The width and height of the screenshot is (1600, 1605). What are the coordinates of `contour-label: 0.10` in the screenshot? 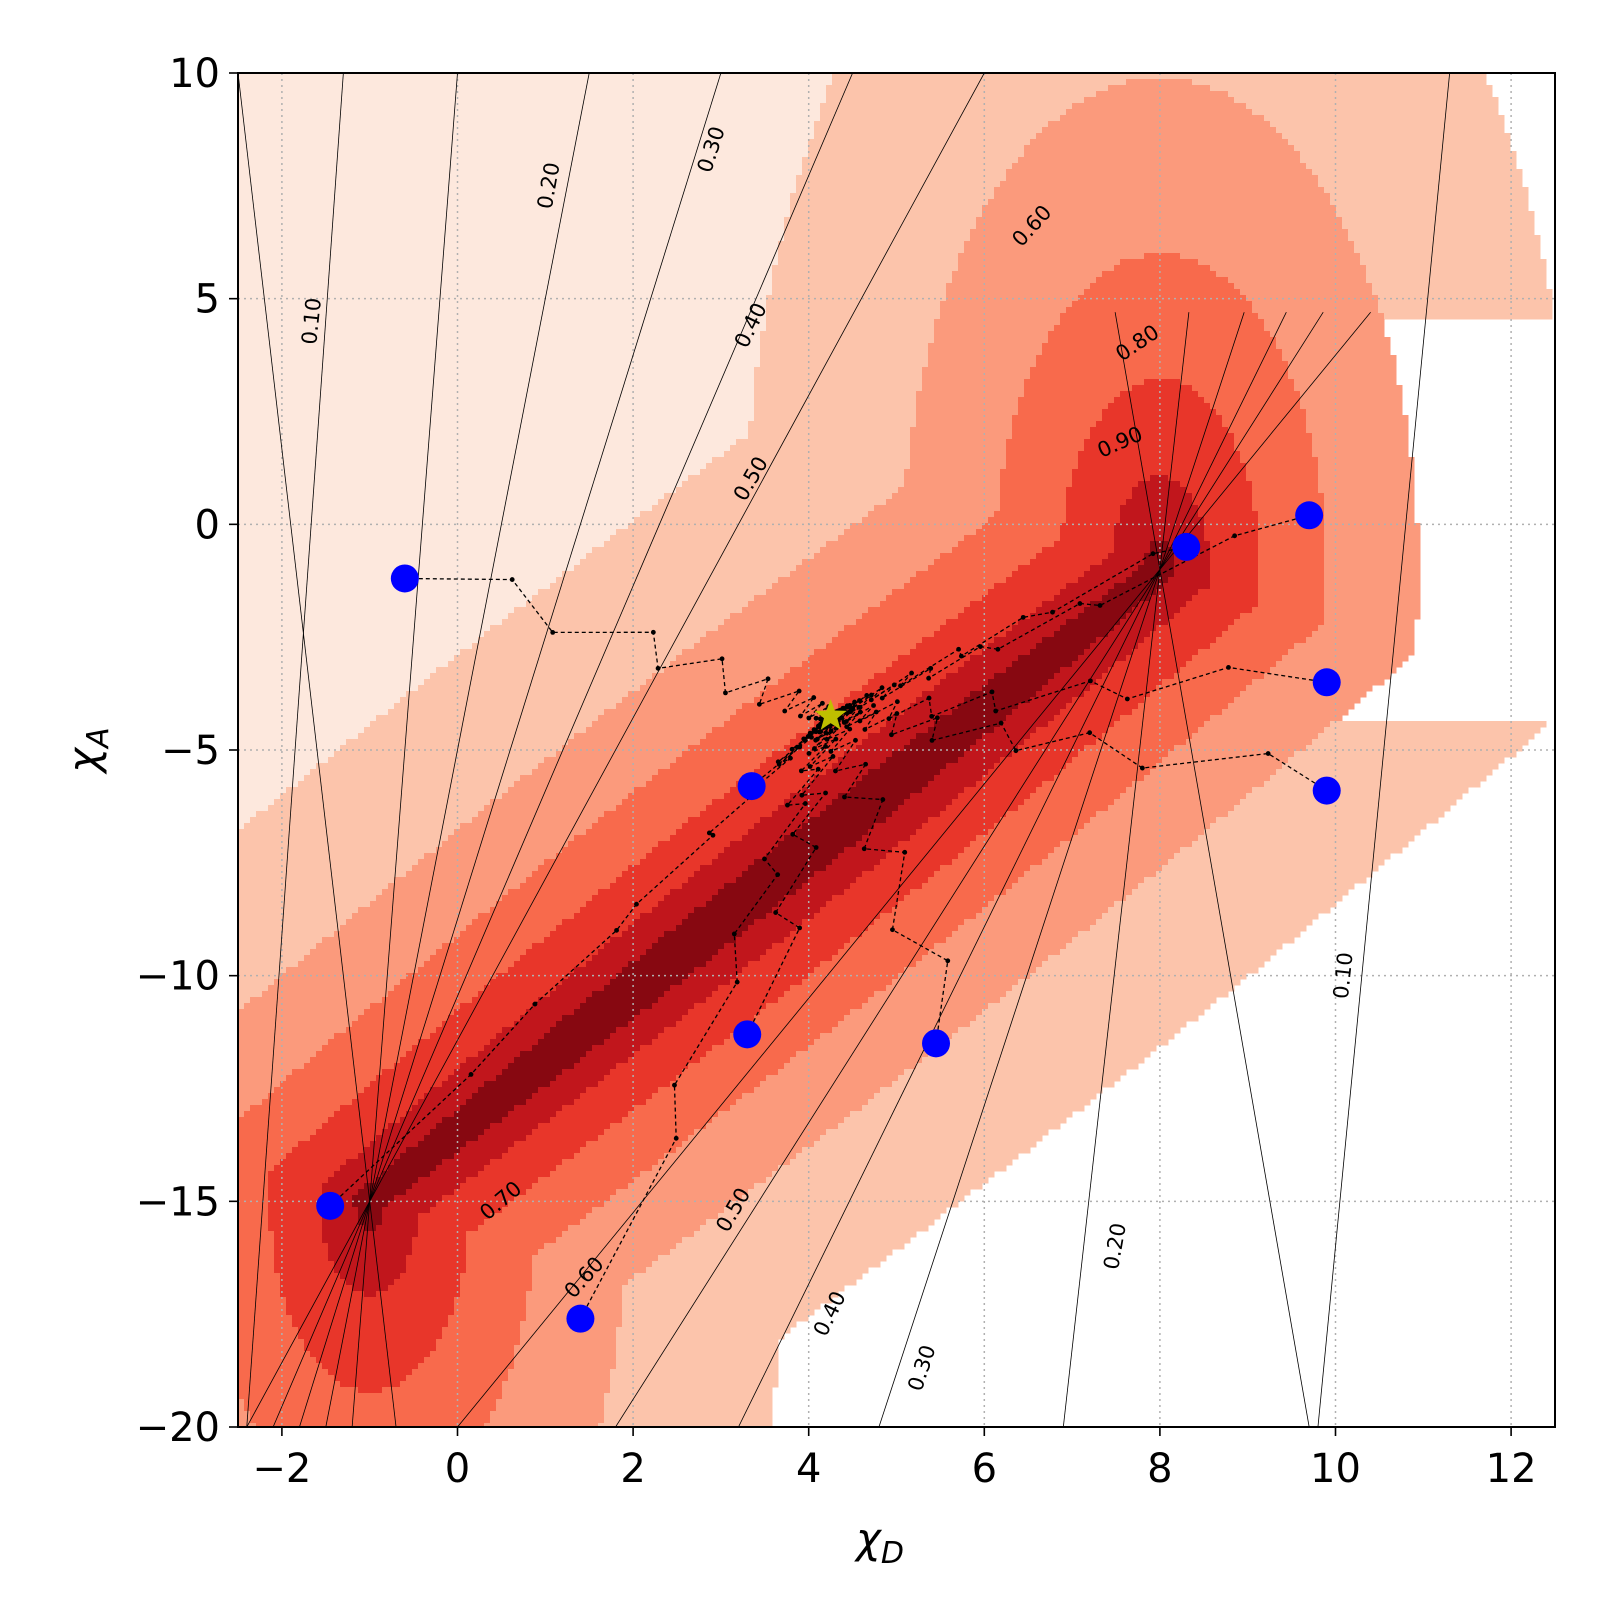 It's located at (311, 321).